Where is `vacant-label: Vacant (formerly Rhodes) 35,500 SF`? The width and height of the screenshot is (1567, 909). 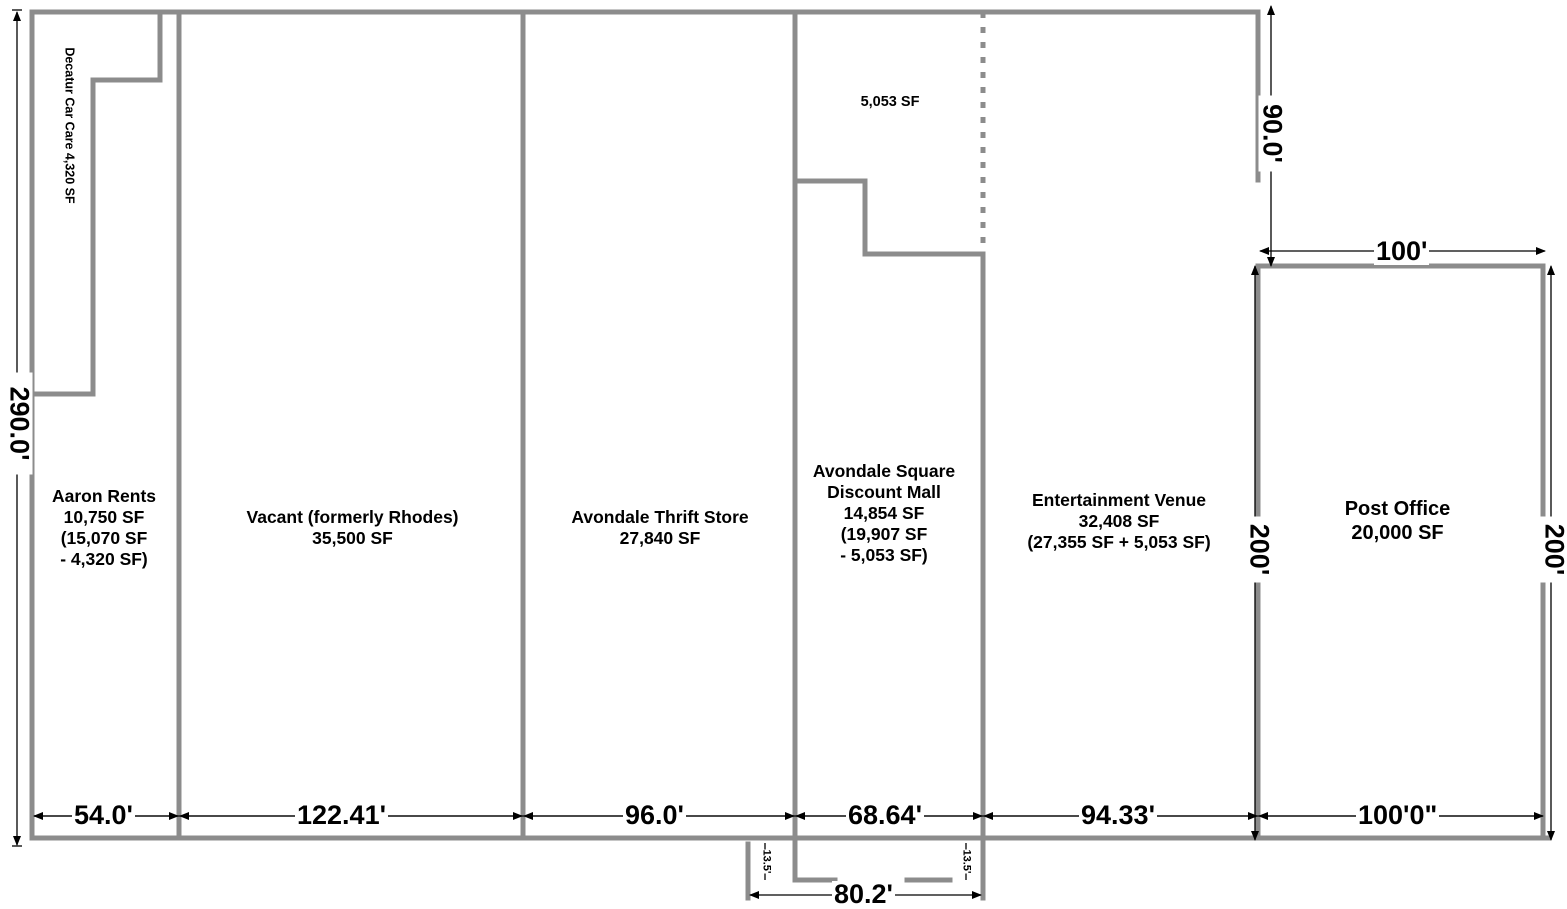 vacant-label: Vacant (formerly Rhodes) 35,500 SF is located at coordinates (352, 528).